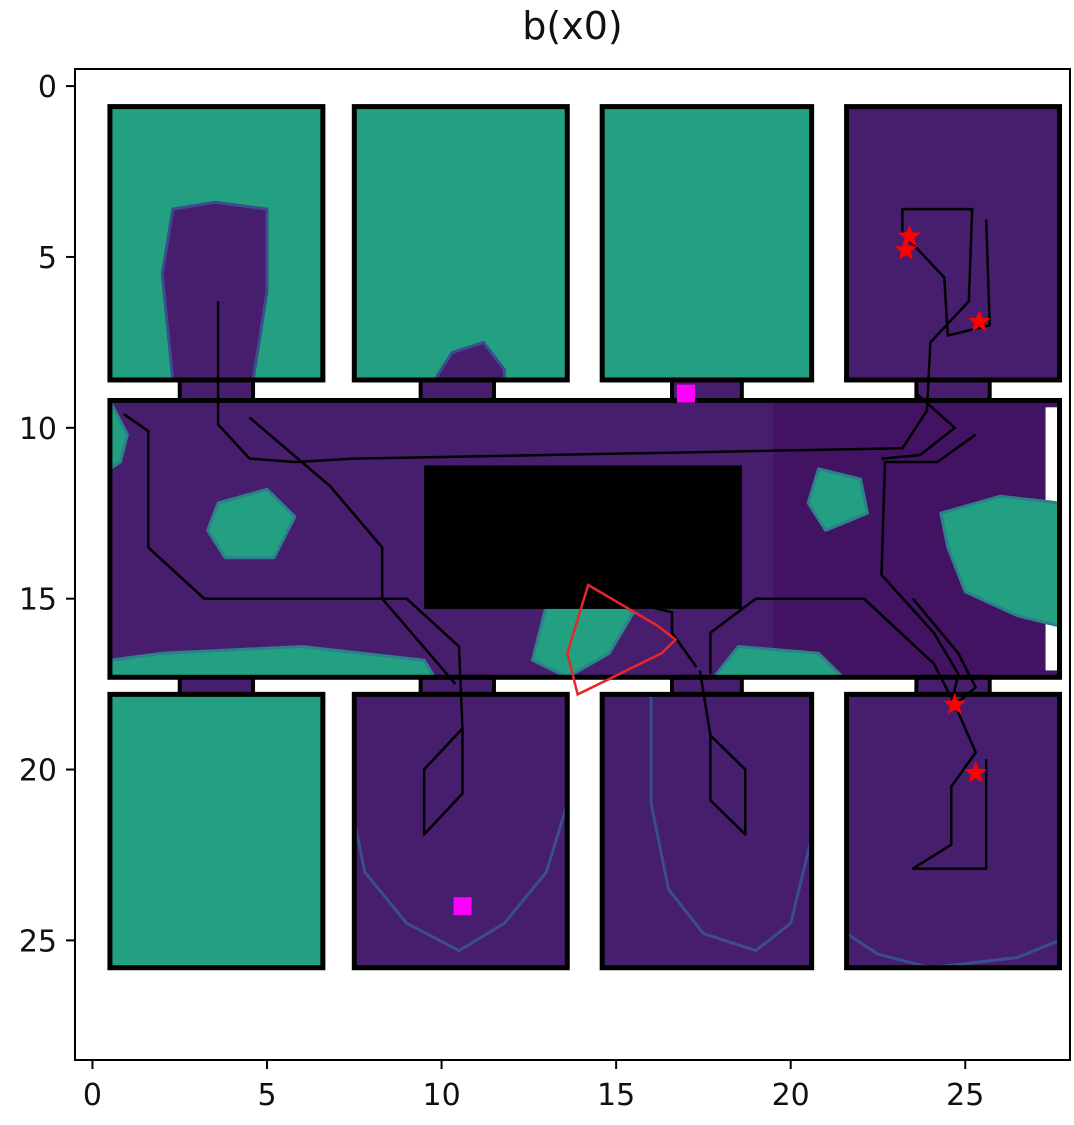 The image size is (1074, 1125). I want to click on room-bottom-3-wall, so click(707, 831).